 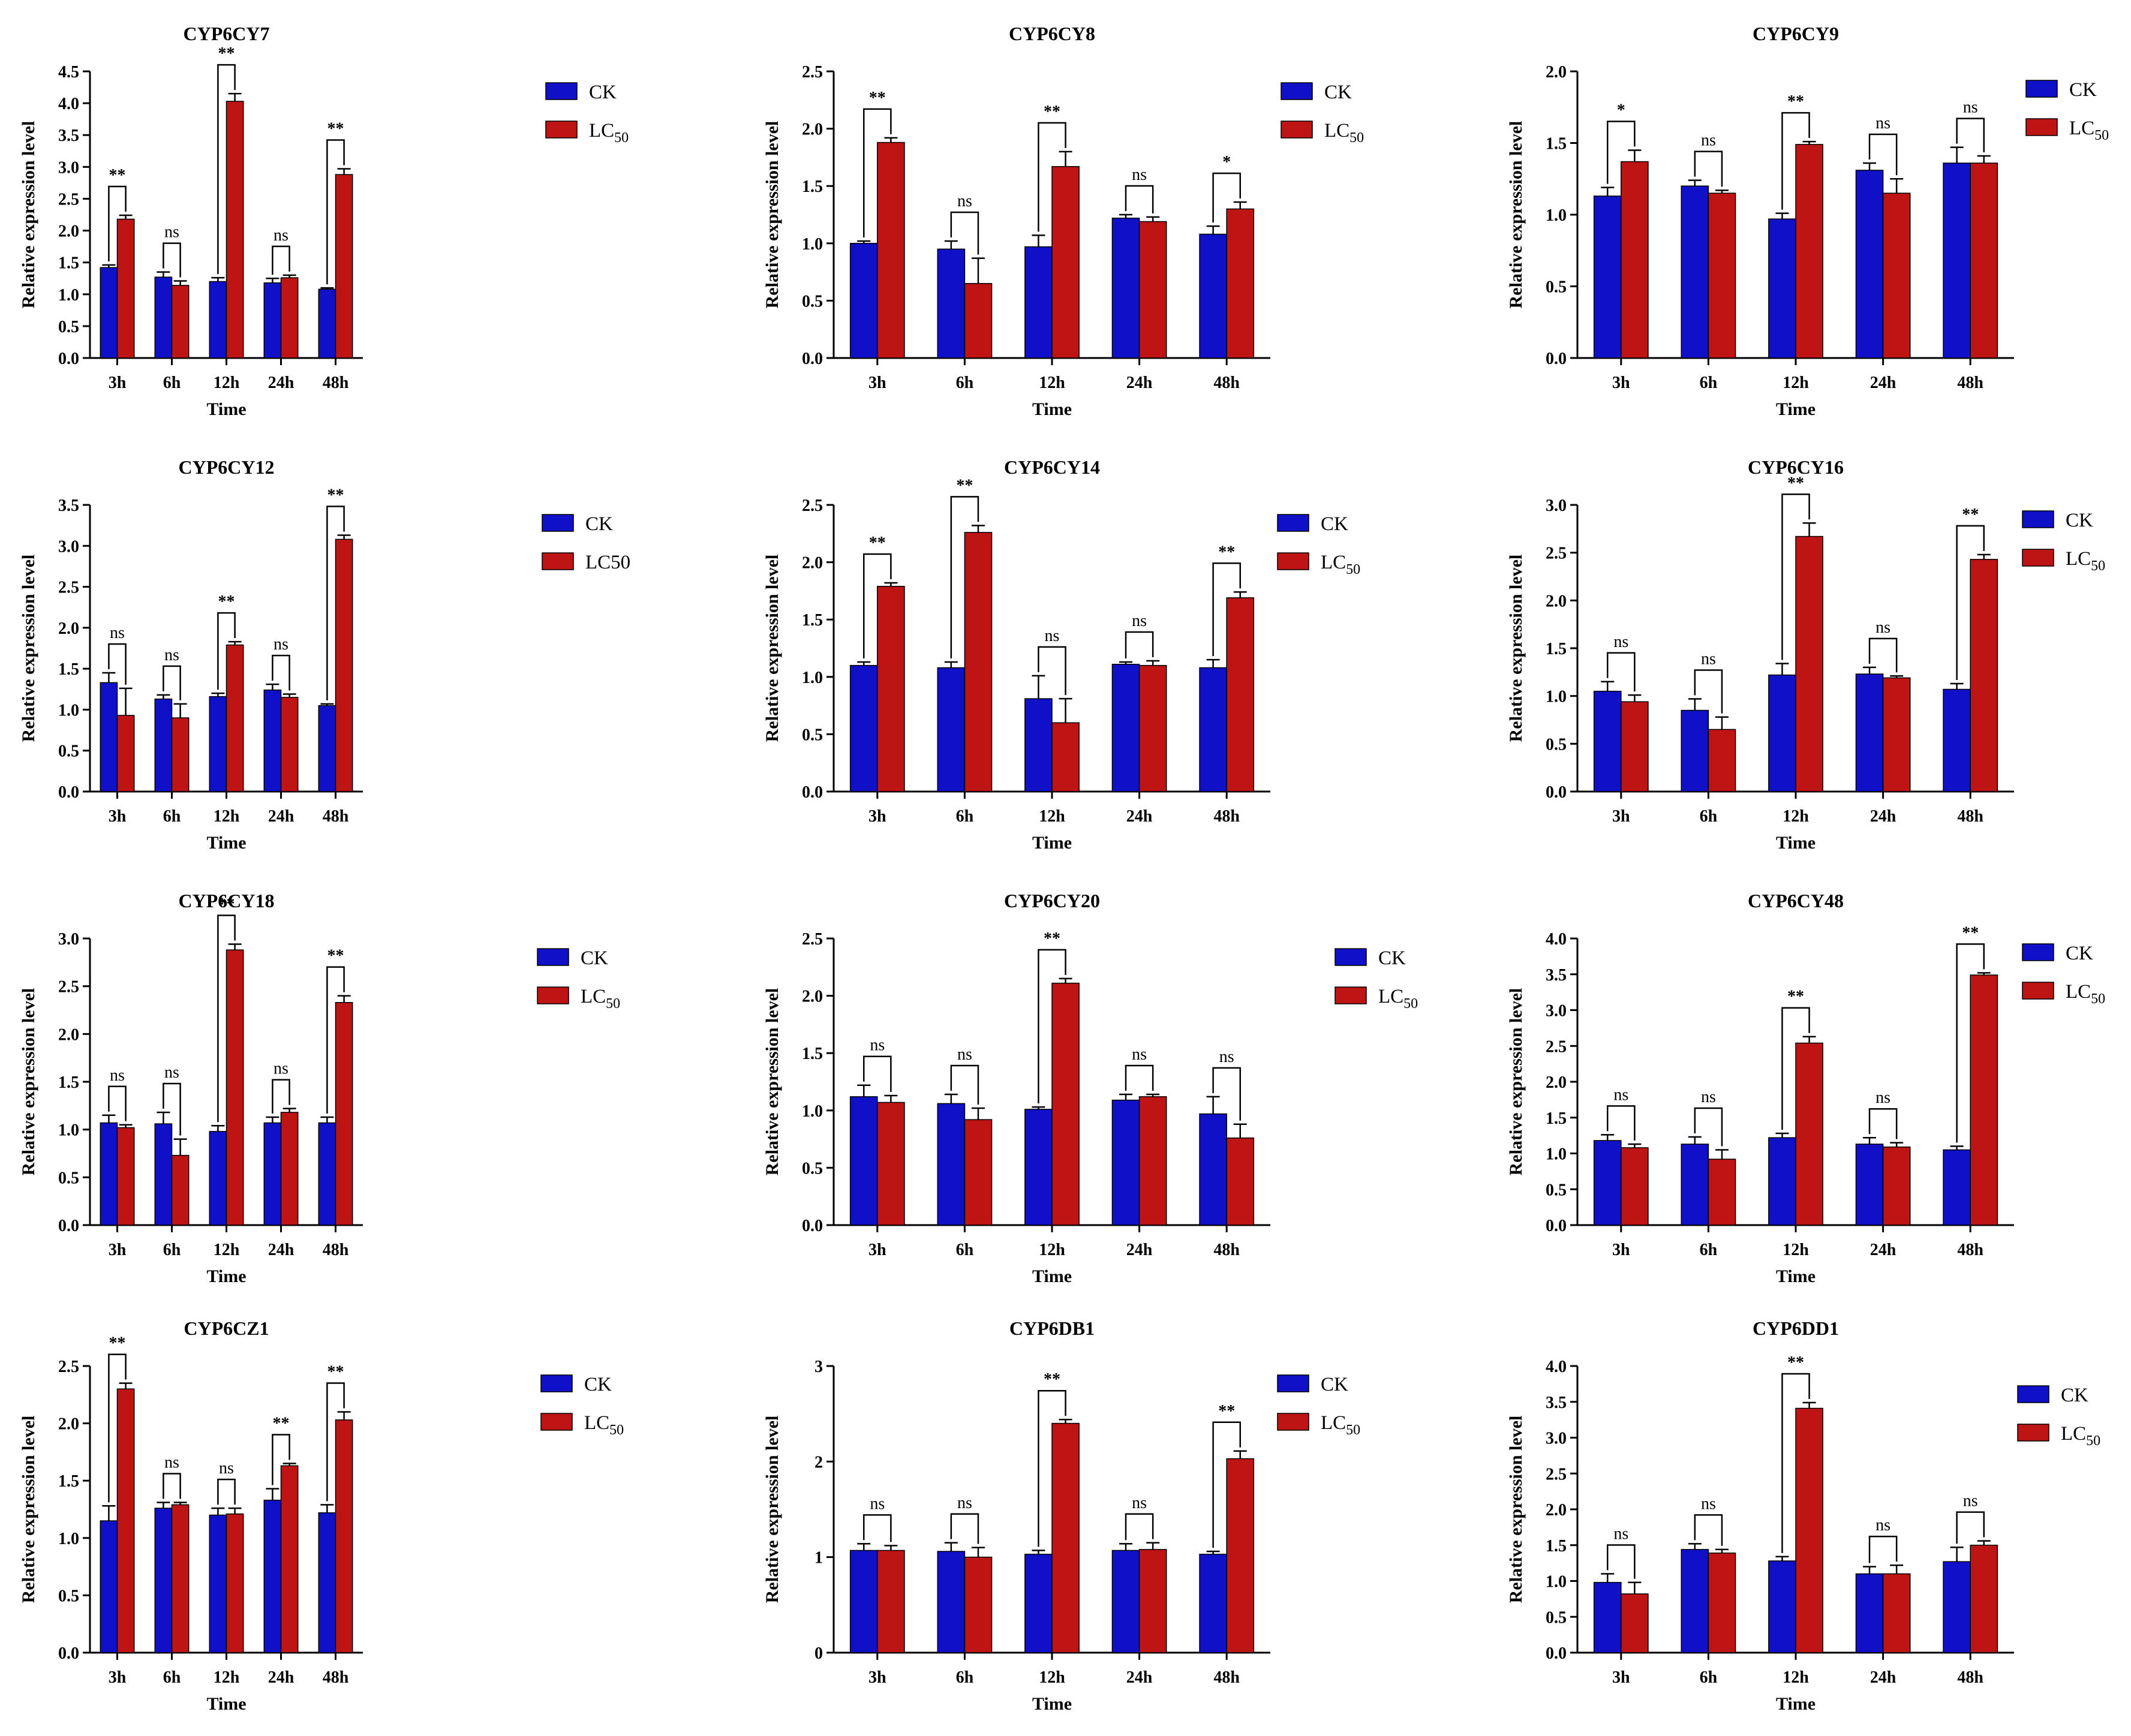 What do you see at coordinates (603, 92) in the screenshot?
I see `legend-label-ck: CK` at bounding box center [603, 92].